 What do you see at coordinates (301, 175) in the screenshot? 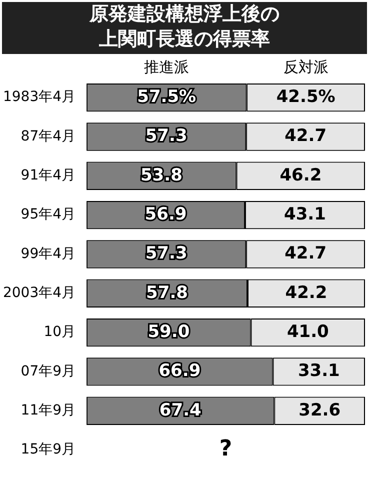
I see `data-label: 46.2` at bounding box center [301, 175].